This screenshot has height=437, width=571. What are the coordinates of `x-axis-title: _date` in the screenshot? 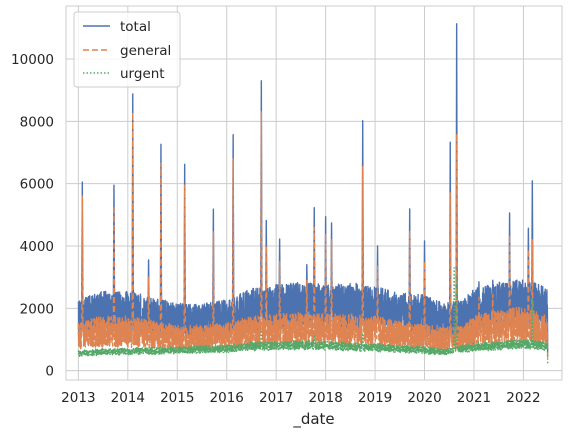 It's located at (313, 419).